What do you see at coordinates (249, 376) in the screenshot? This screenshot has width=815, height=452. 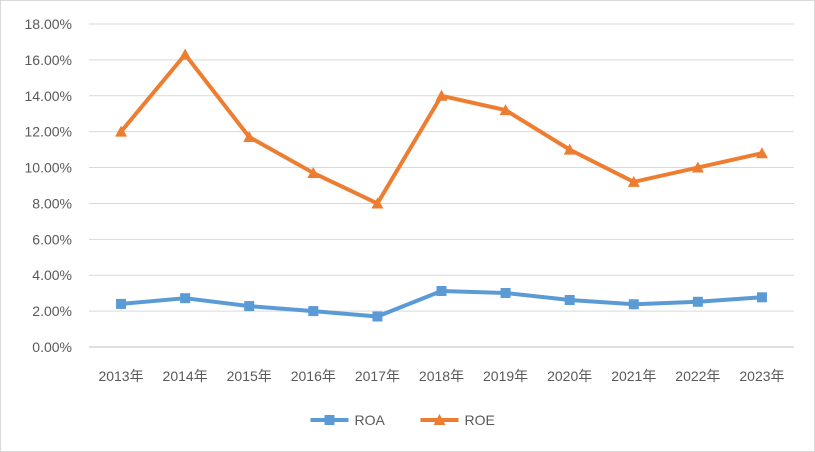 I see `x-tick-label: 2015年` at bounding box center [249, 376].